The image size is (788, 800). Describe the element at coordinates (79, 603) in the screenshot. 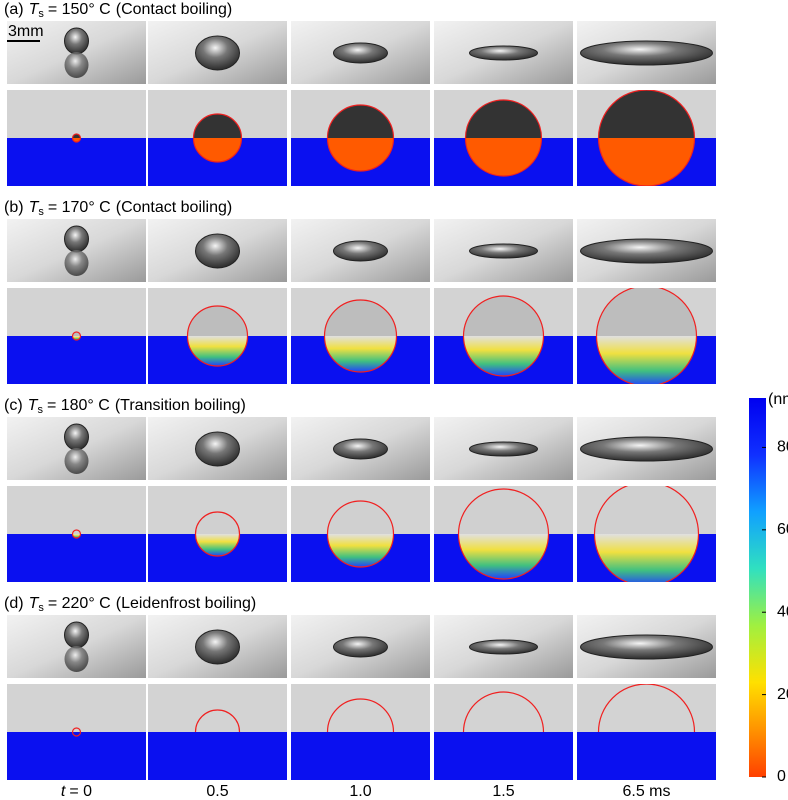

I see `temp-condition: = 220° C` at that location.